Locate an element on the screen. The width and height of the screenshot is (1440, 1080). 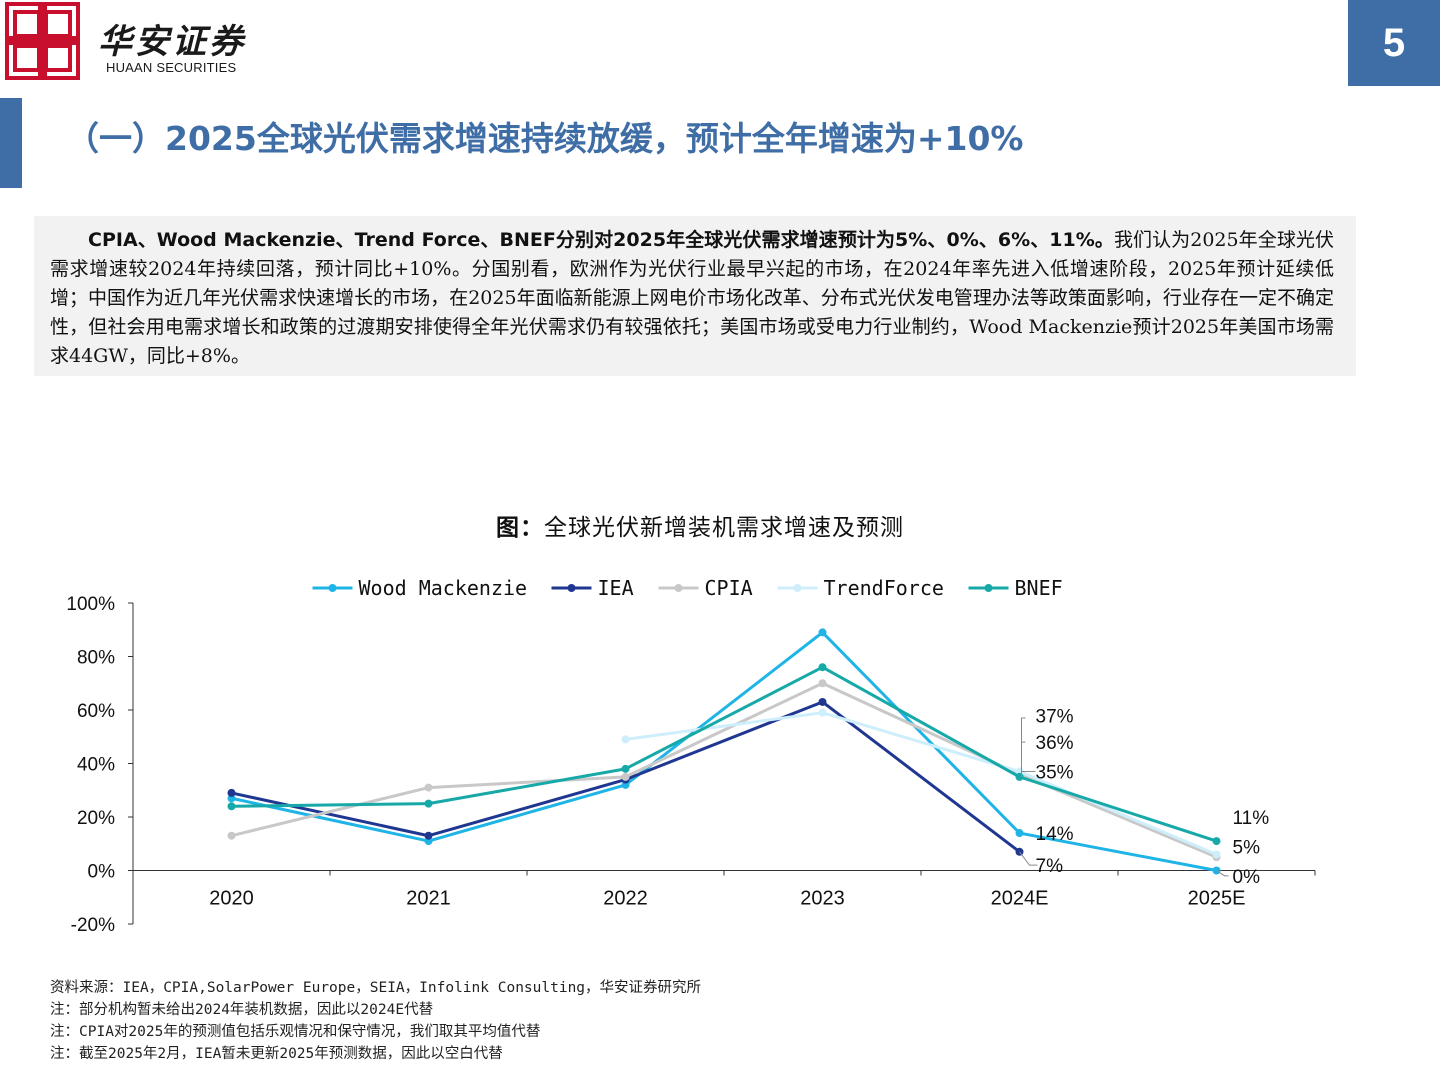
note-line: 注：CPIA对2025年的预测值包括乐观情况和保守情况，我们取其平均值代替 is located at coordinates (295, 1032).